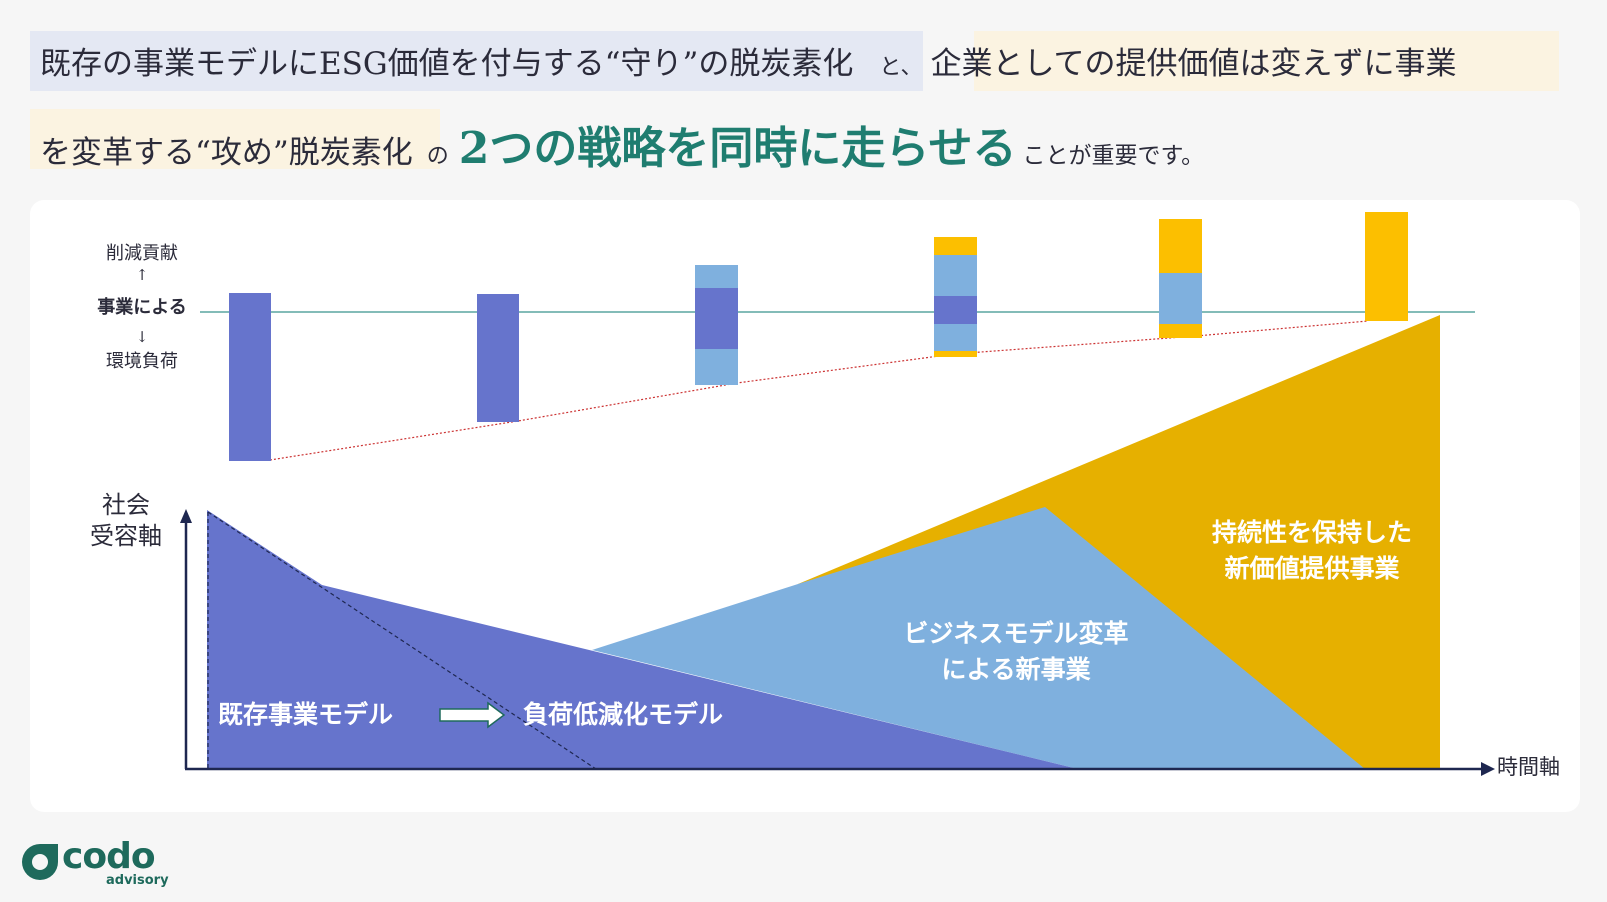 This screenshot has width=1607, height=902. What do you see at coordinates (109, 856) in the screenshot?
I see `logo-word: codo` at bounding box center [109, 856].